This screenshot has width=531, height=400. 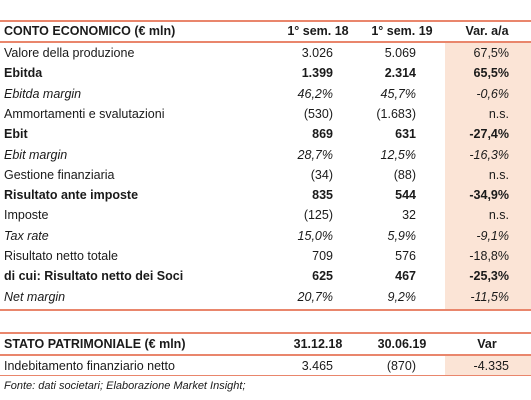 What do you see at coordinates (487, 344) in the screenshot?
I see `cell: Var` at bounding box center [487, 344].